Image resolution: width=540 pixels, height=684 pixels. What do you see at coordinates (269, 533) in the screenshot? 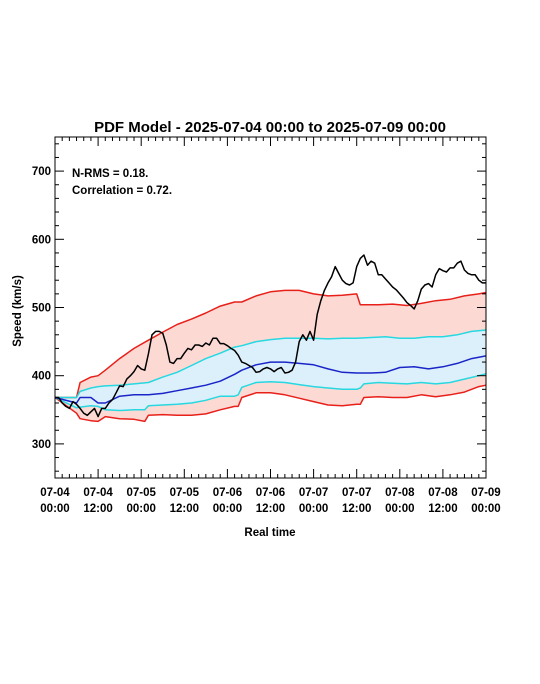
I see `x-axis-label: Real time` at bounding box center [269, 533].